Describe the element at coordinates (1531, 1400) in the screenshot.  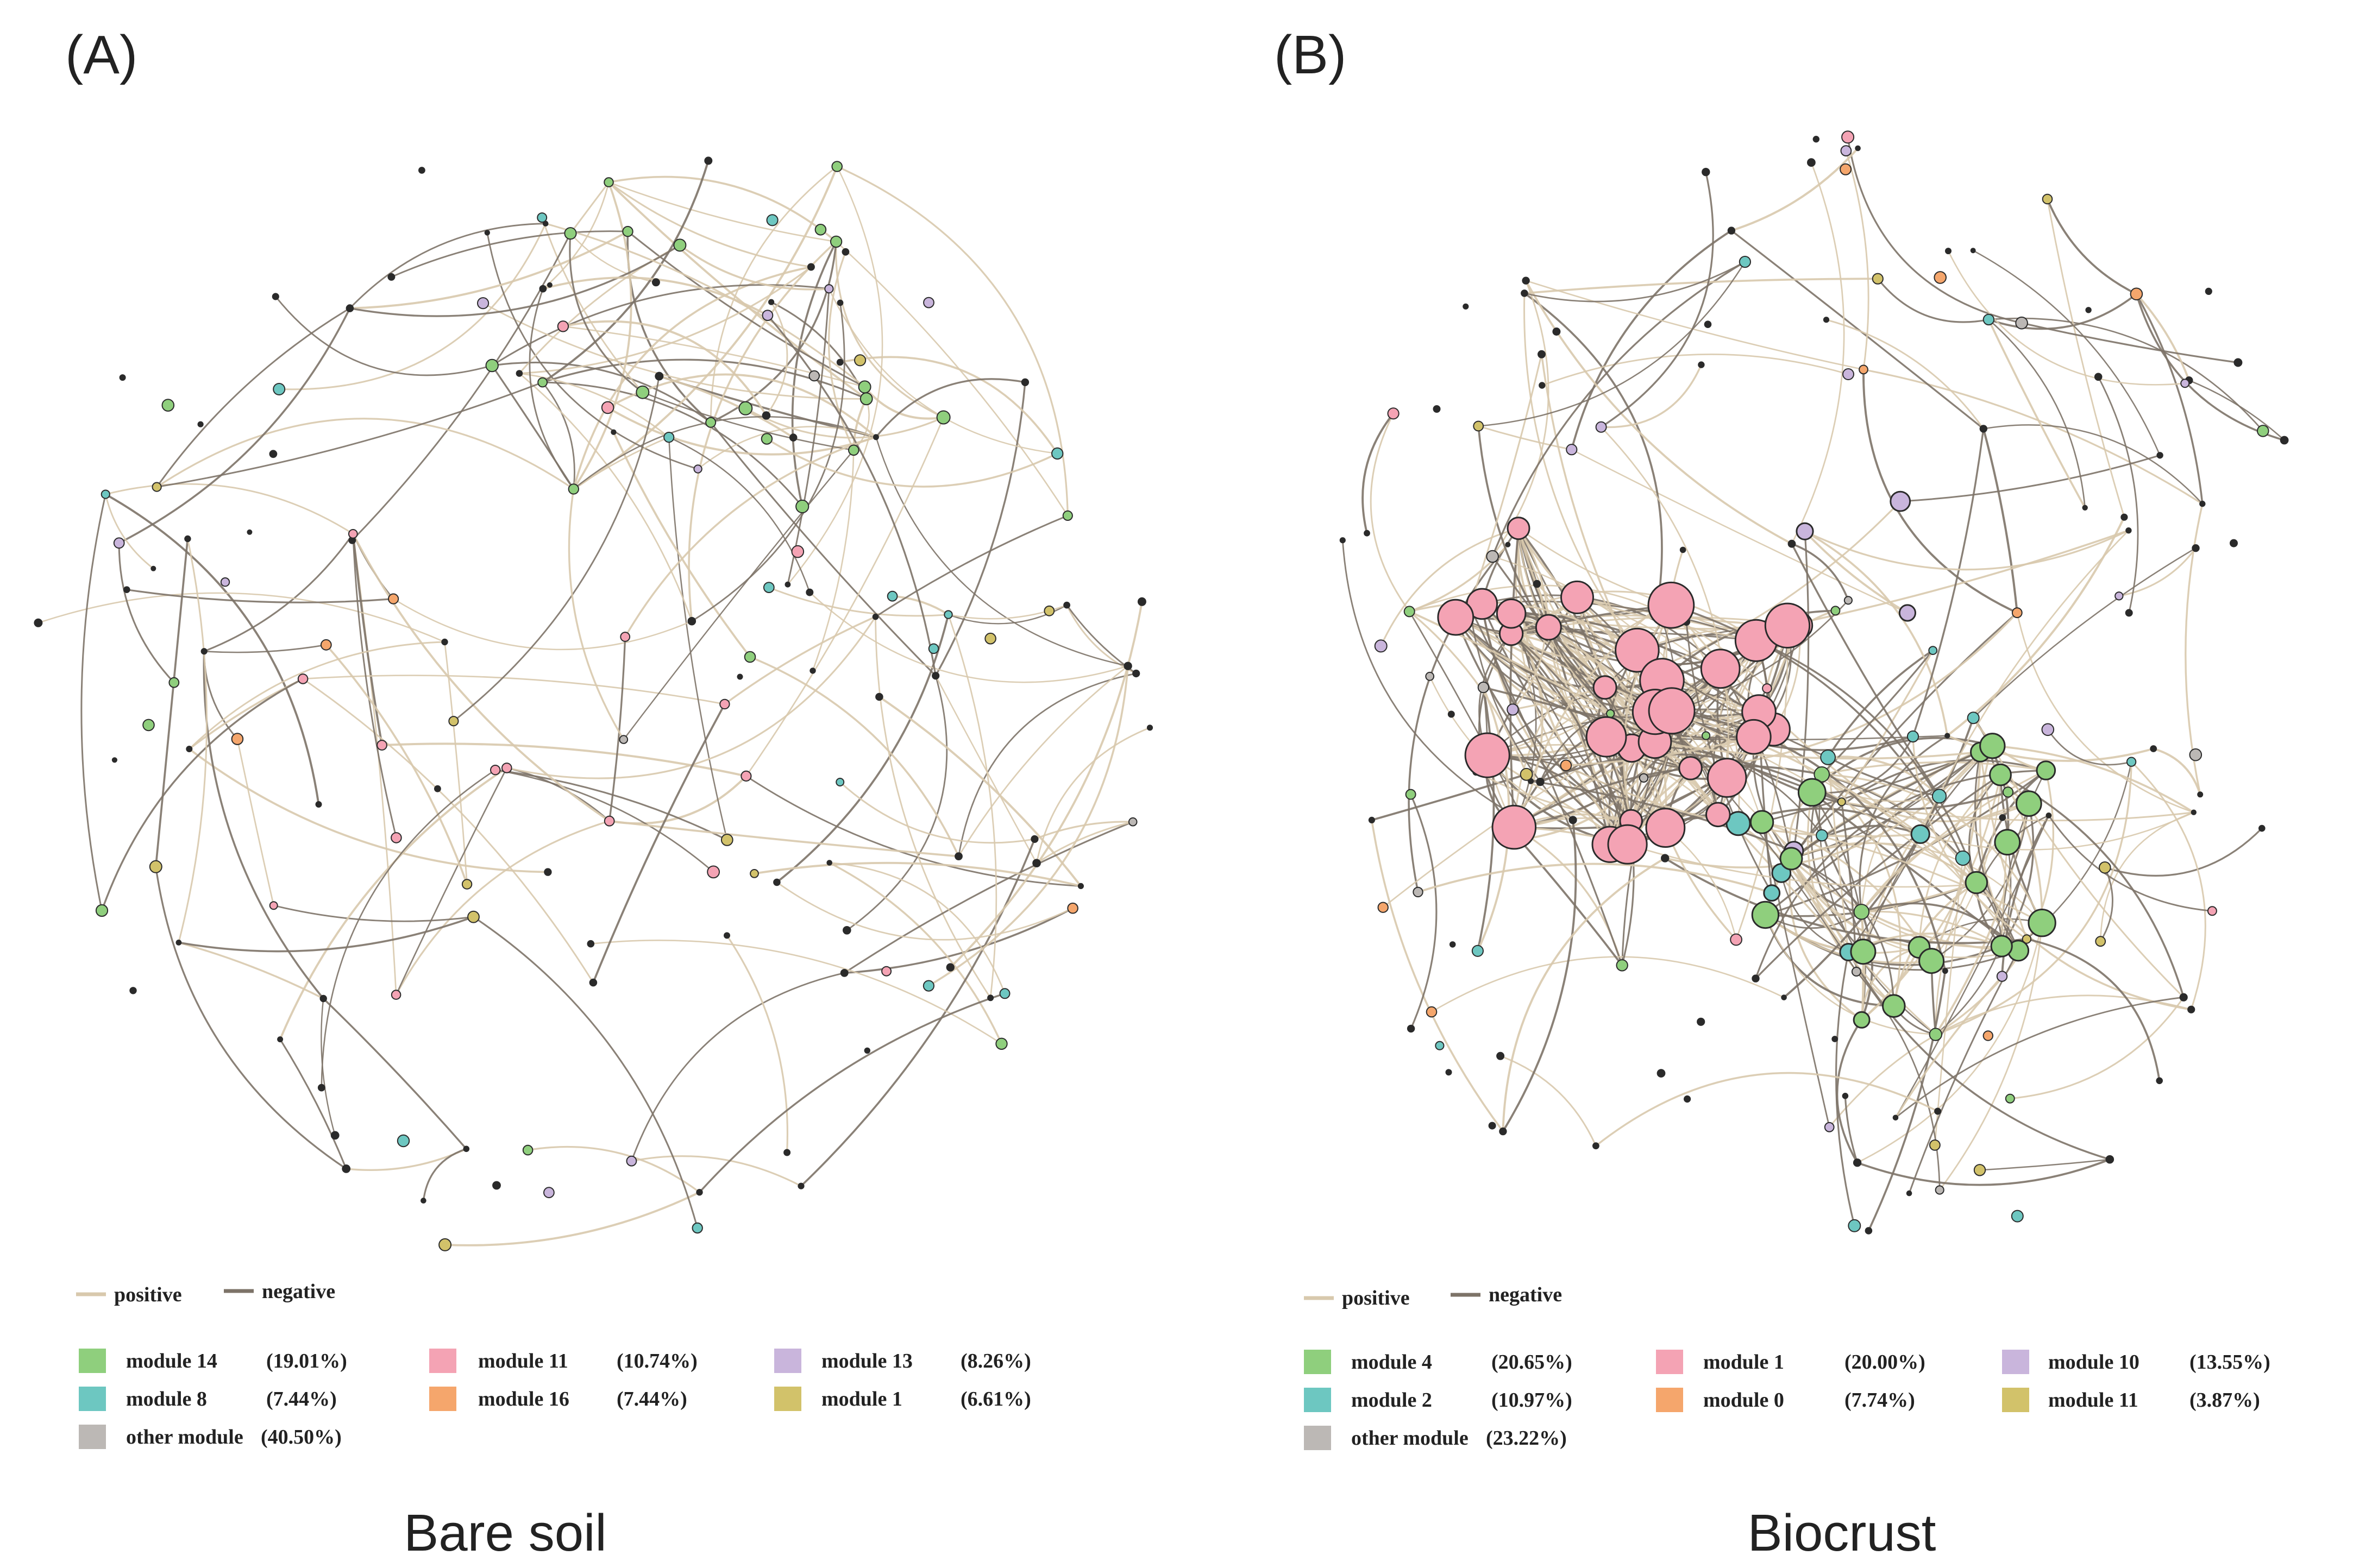
I see `module-pct: (10.97%)` at that location.